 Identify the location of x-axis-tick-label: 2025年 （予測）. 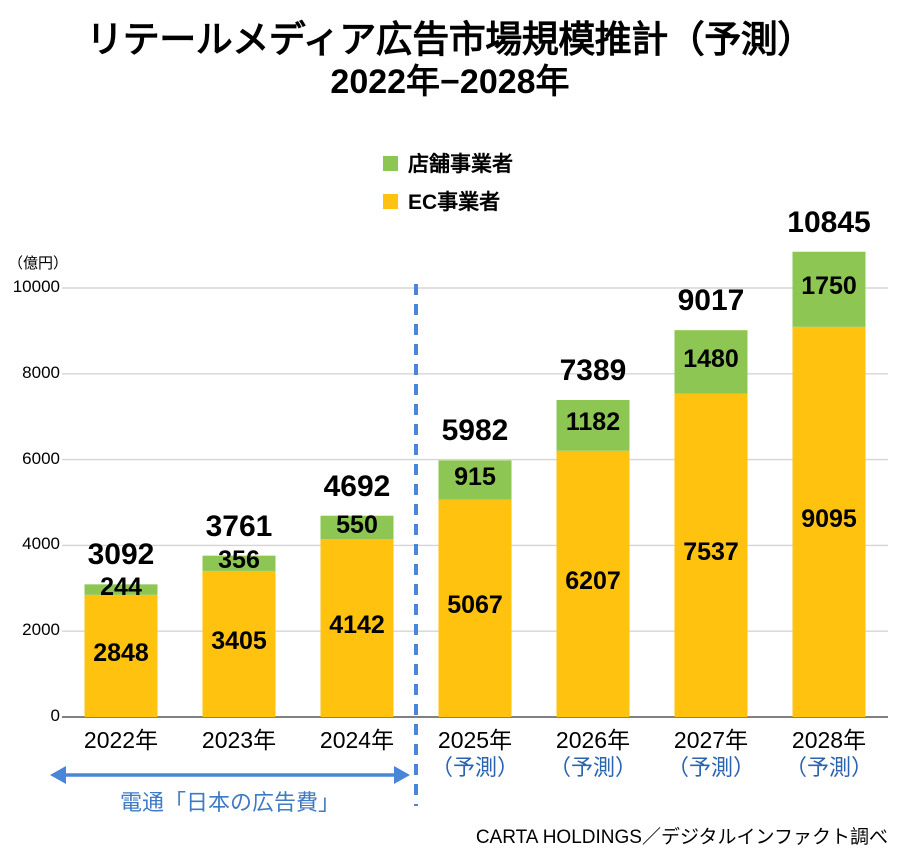
(475, 754).